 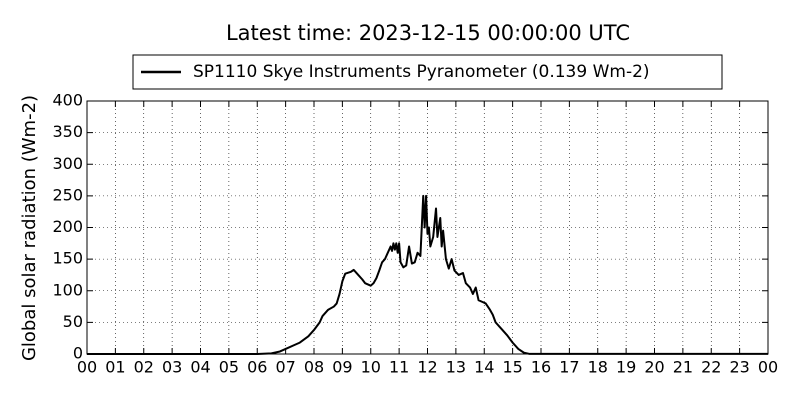 What do you see at coordinates (67, 131) in the screenshot?
I see `y-tick-label: 350` at bounding box center [67, 131].